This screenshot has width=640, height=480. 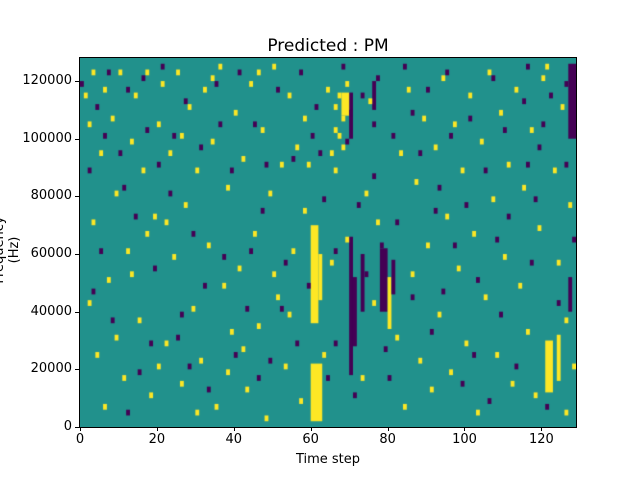 I want to click on y-tick-label: 20000, so click(x=51, y=369).